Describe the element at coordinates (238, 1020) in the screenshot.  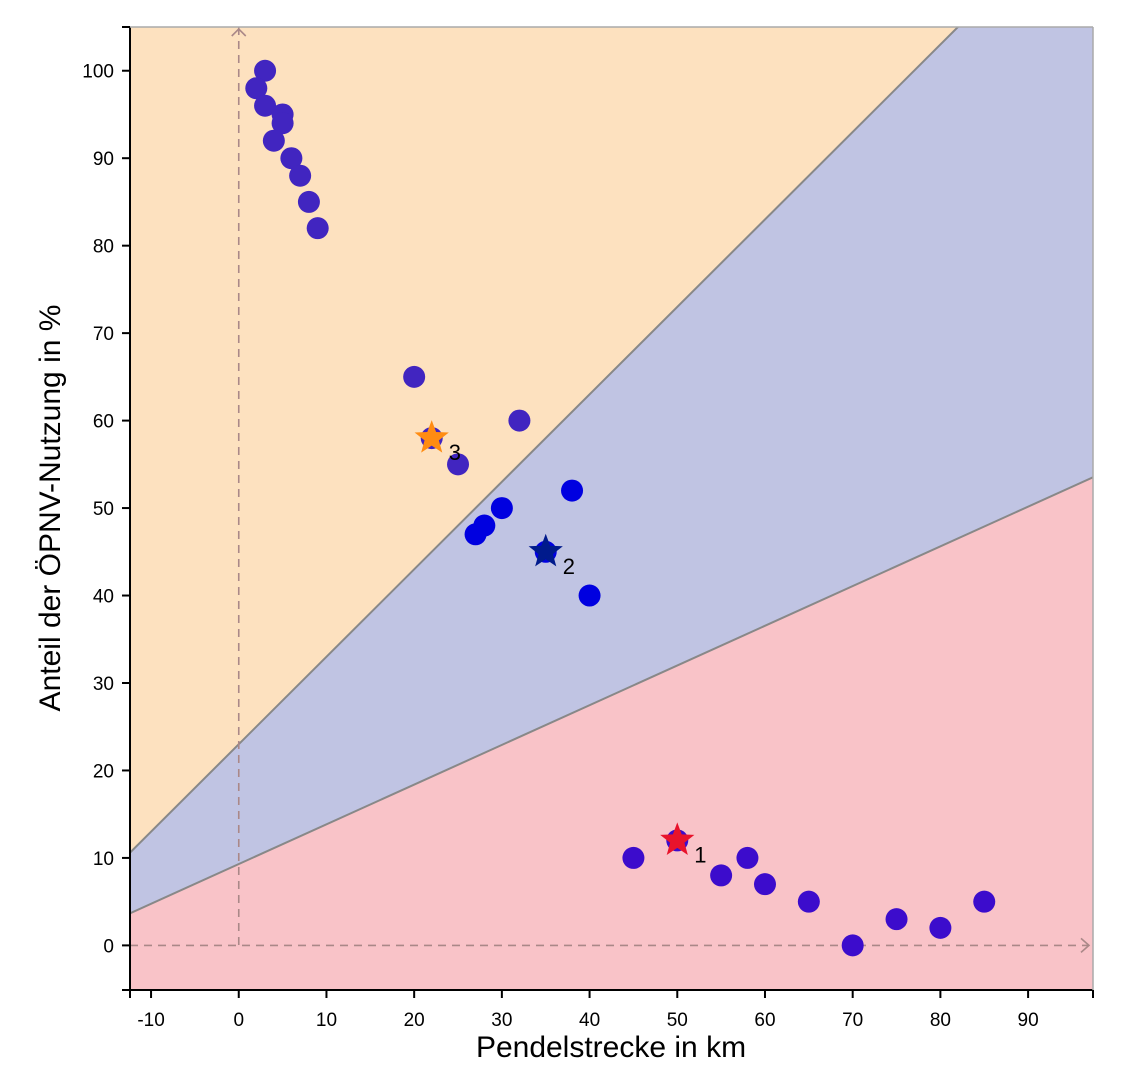
I see `x-tick-label: 0` at that location.